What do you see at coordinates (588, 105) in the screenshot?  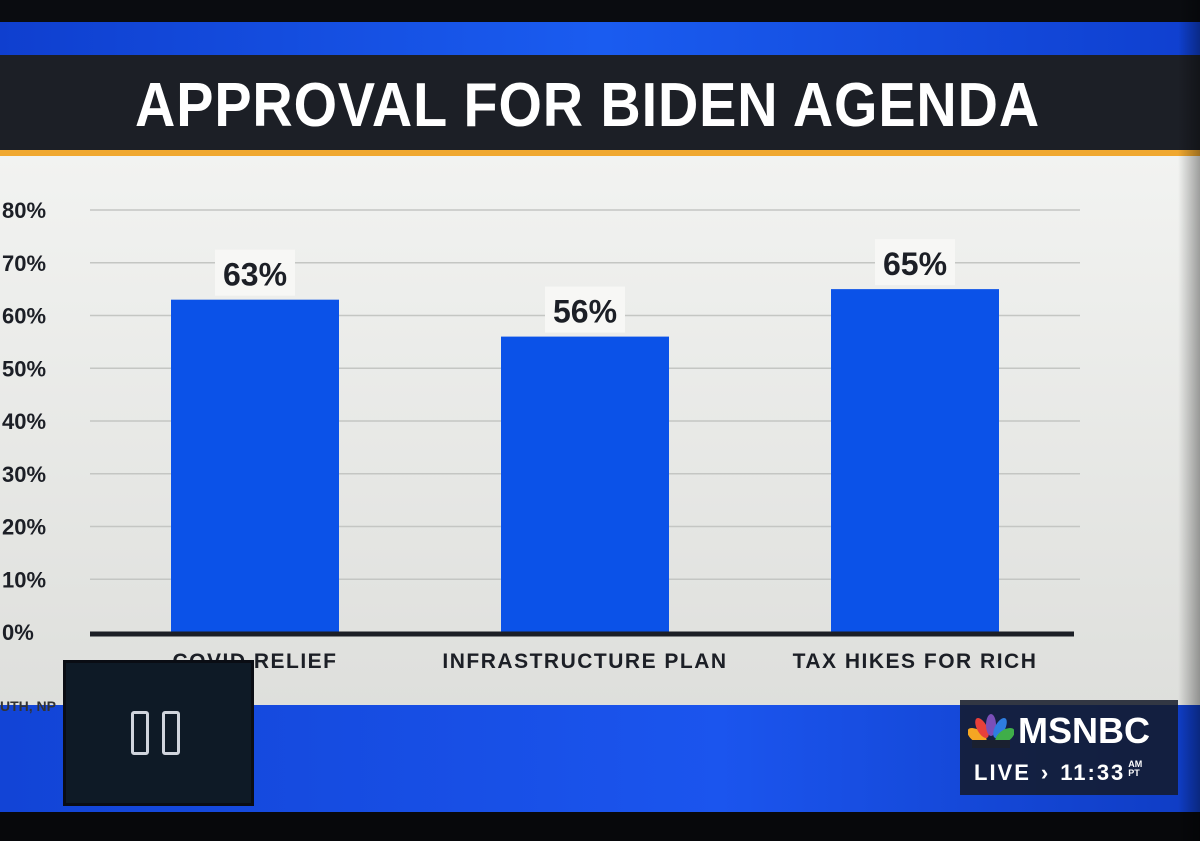 I see `chart-title: APPROVAL FOR BIDEN AGENDA` at bounding box center [588, 105].